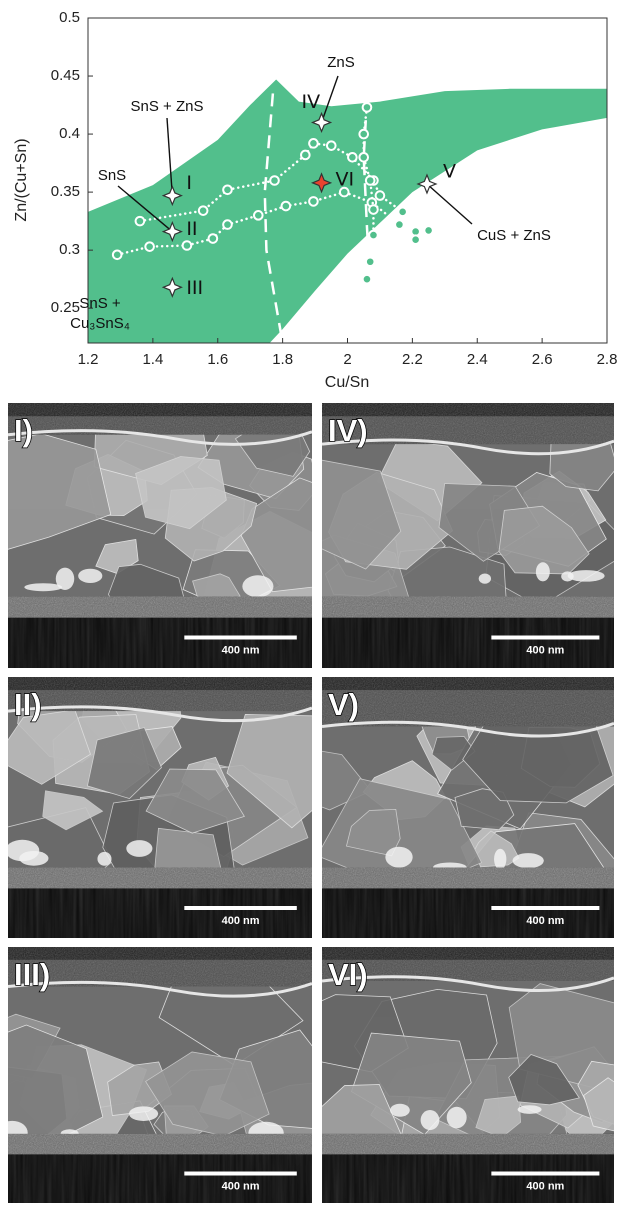  What do you see at coordinates (100, 323) in the screenshot?
I see `annotation: Cu₃SnS₄` at bounding box center [100, 323].